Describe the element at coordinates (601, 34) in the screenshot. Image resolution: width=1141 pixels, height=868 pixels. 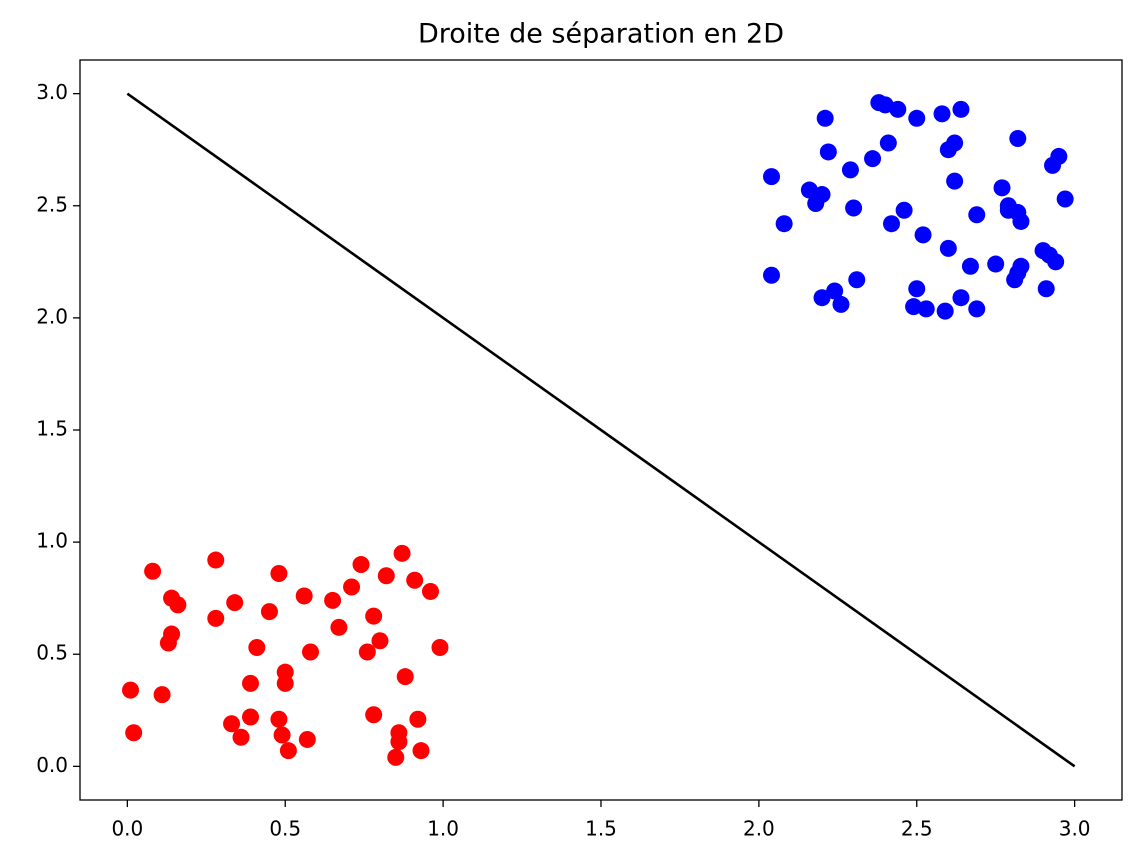
I see `chart-title: Droite de séparation en 2D` at that location.